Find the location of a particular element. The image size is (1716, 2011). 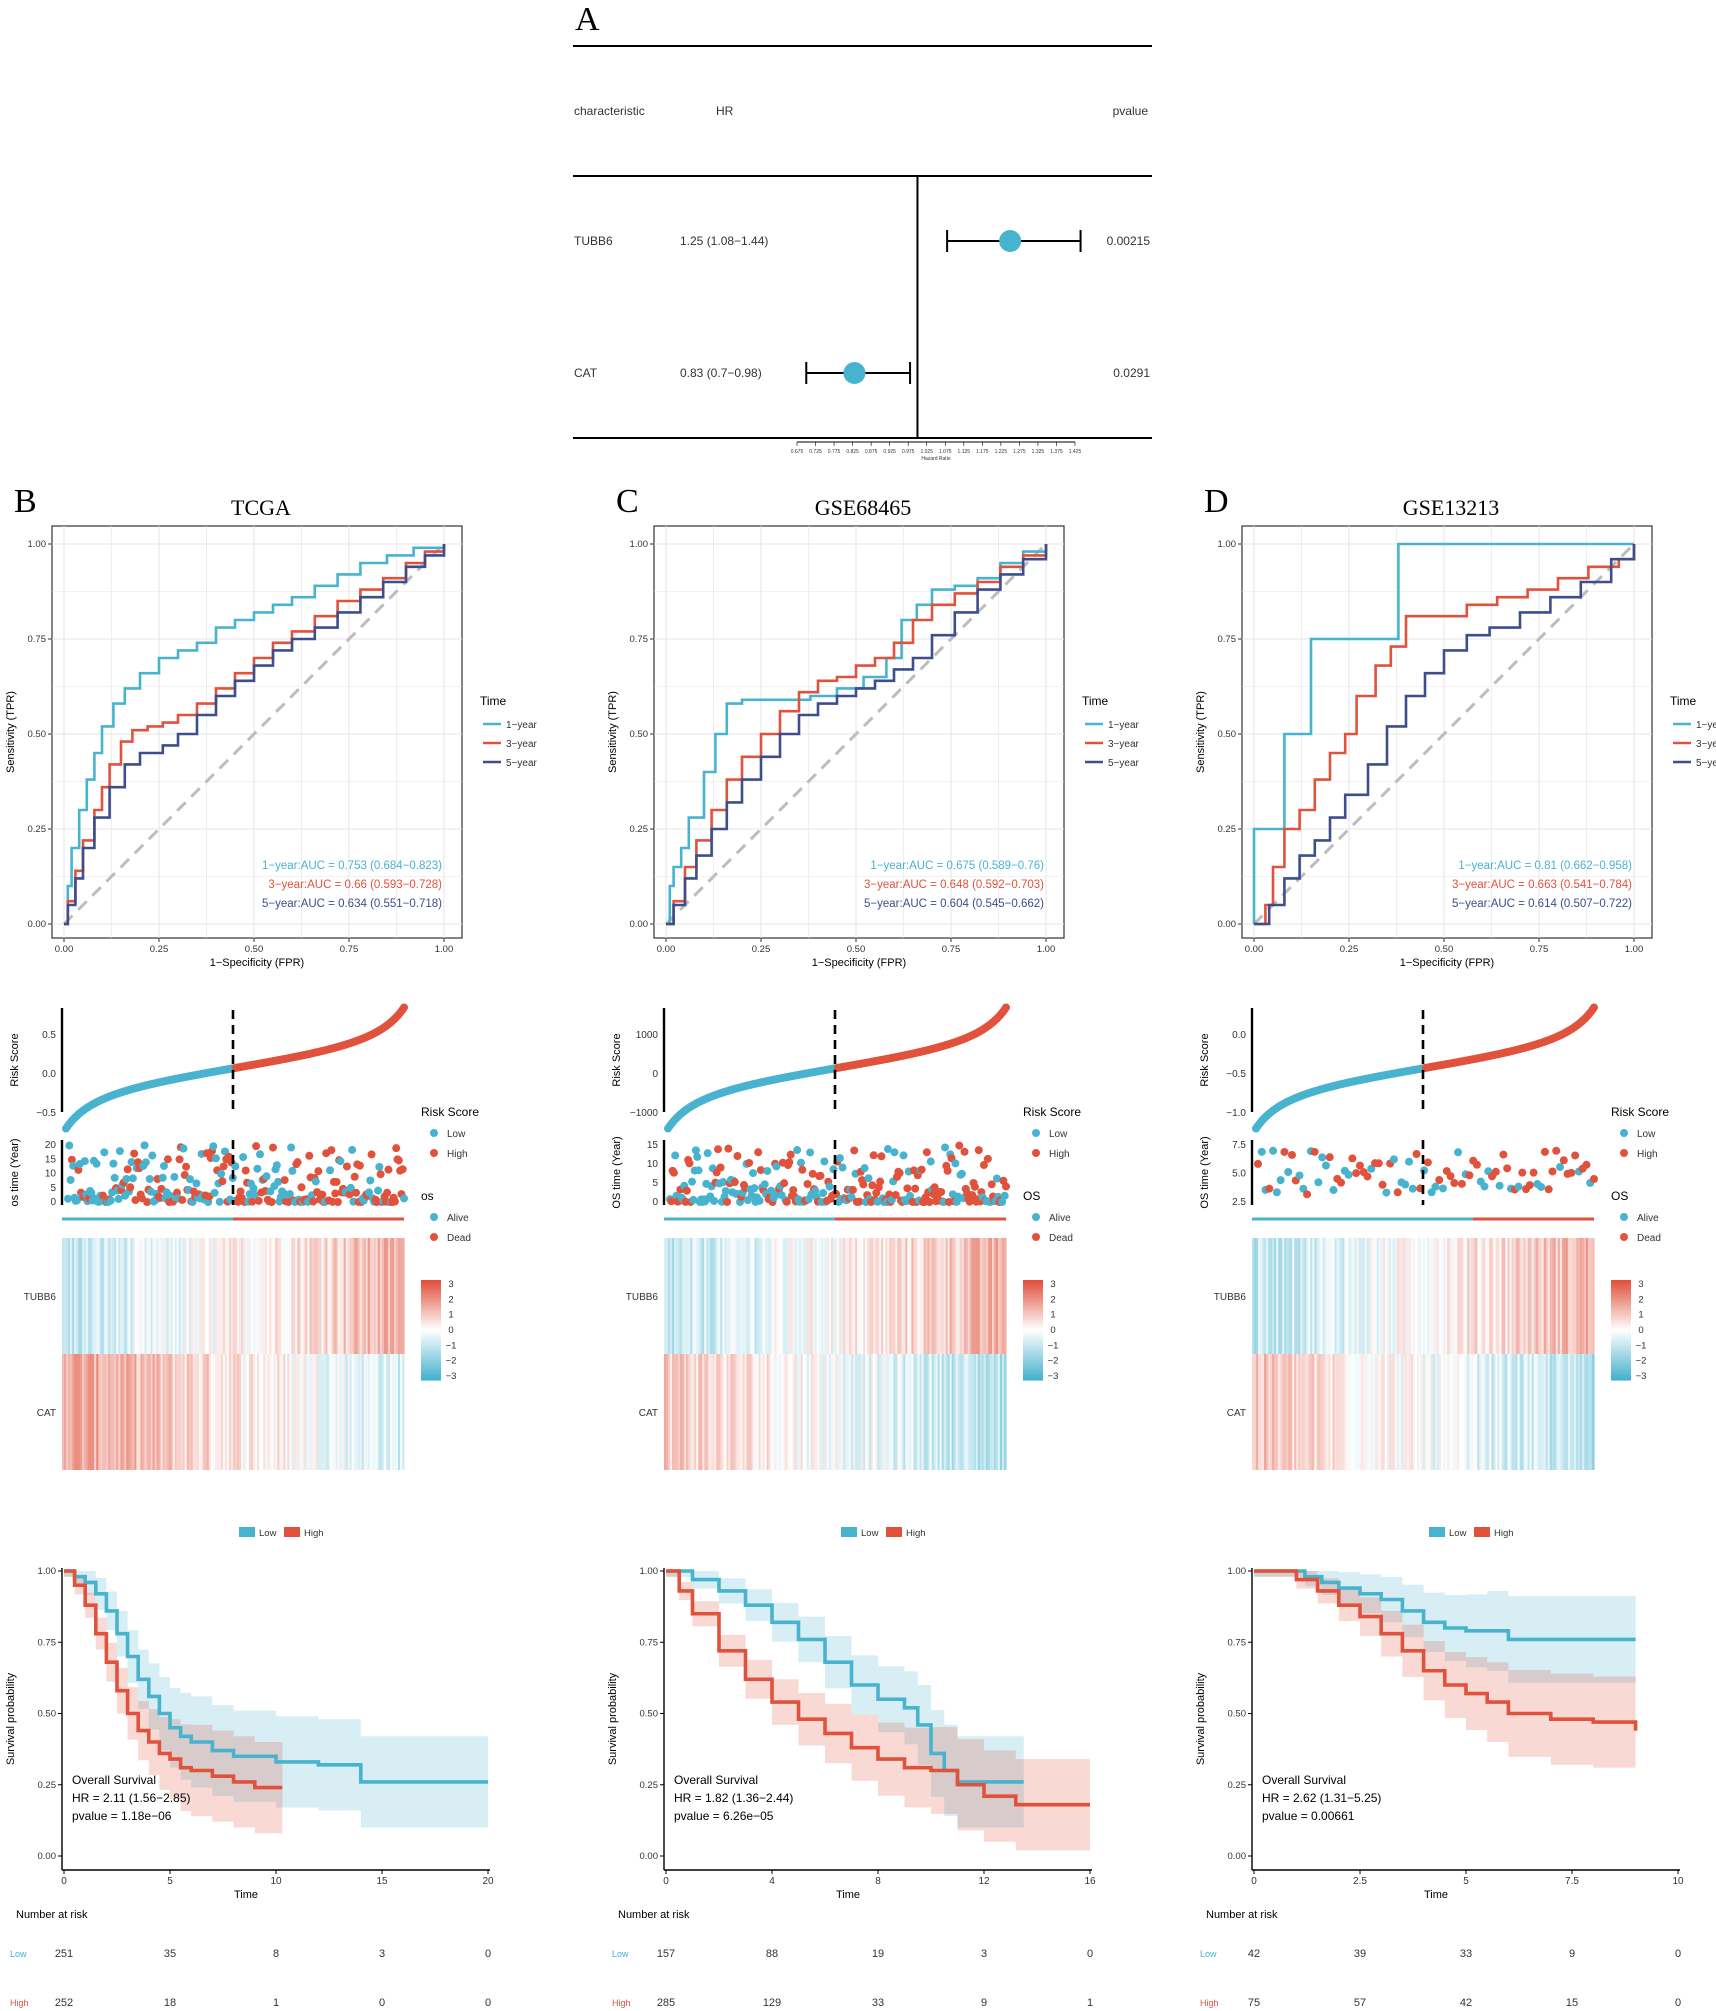

km-curve-low is located at coordinates (276, 1676).